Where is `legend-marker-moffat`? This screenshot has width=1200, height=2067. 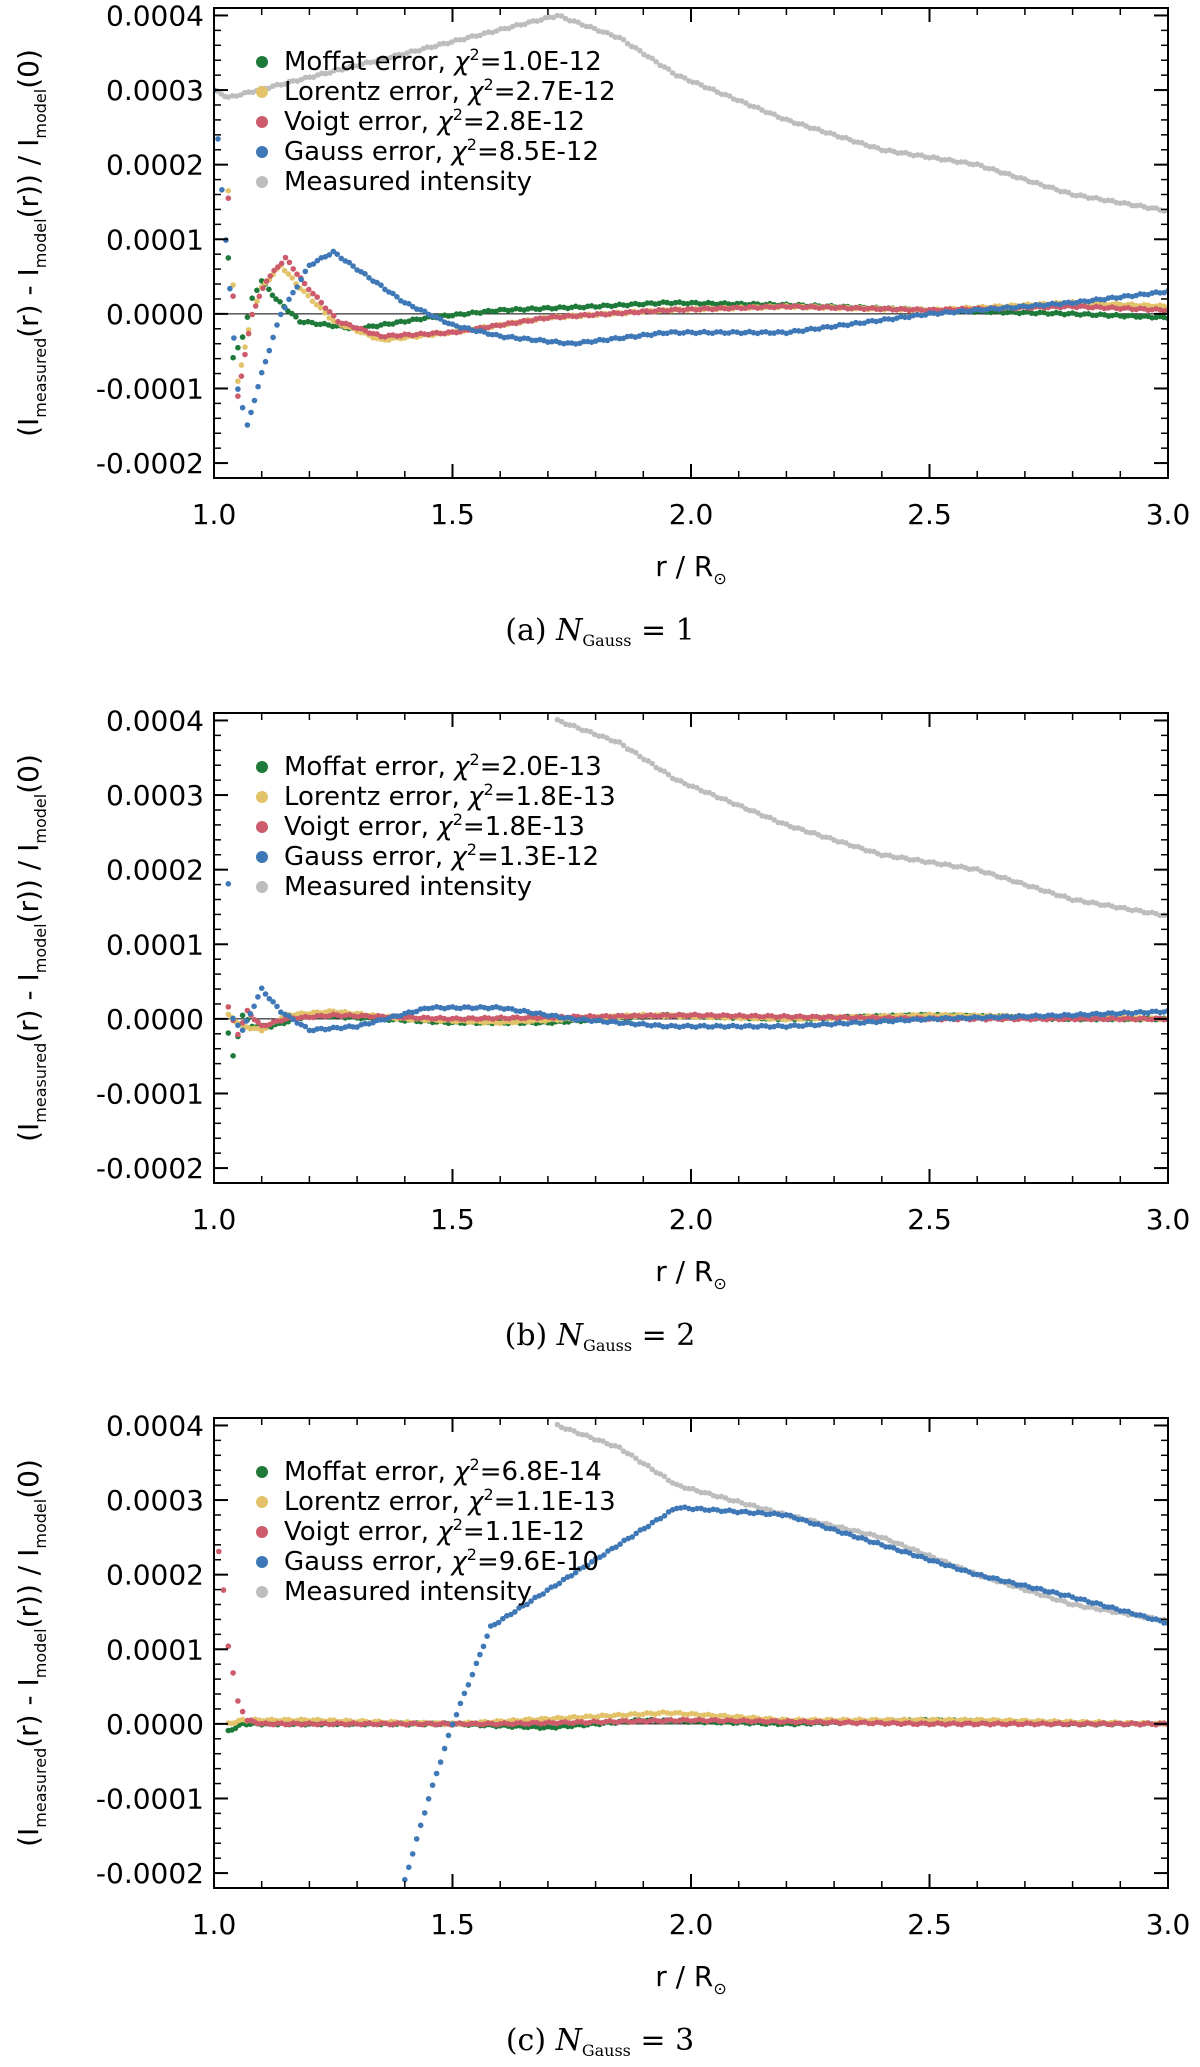 legend-marker-moffat is located at coordinates (262, 62).